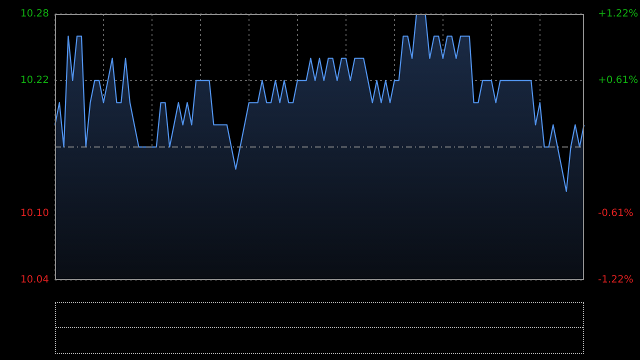 This screenshot has width=640, height=360. I want to click on y2-tick-label: -1.22%, so click(616, 280).